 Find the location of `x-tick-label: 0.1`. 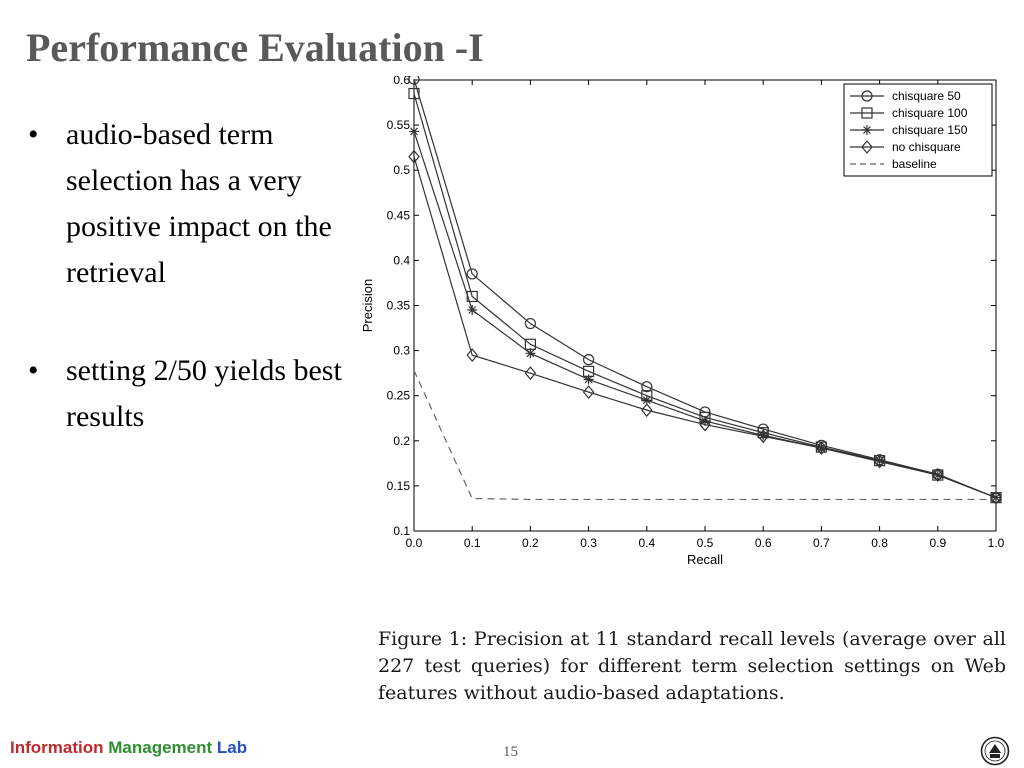

x-tick-label: 0.1 is located at coordinates (472, 543).